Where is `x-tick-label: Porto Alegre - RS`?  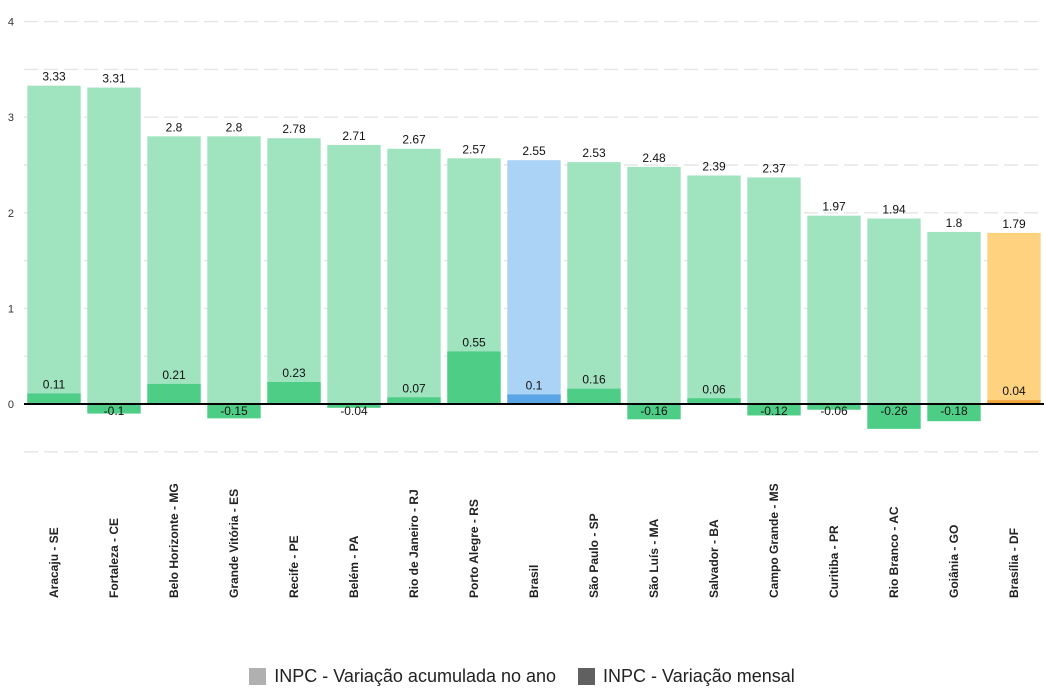 x-tick-label: Porto Alegre - RS is located at coordinates (474, 548).